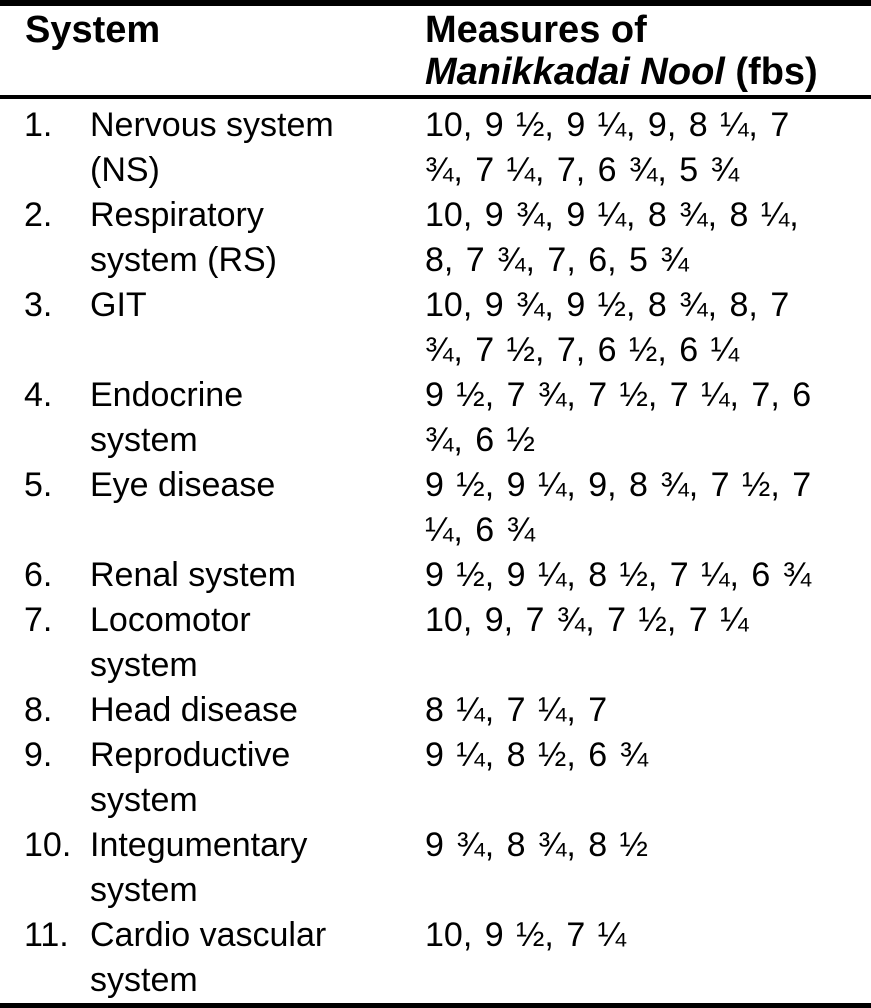 The width and height of the screenshot is (871, 1008). I want to click on column-header-system: System, so click(93, 30).